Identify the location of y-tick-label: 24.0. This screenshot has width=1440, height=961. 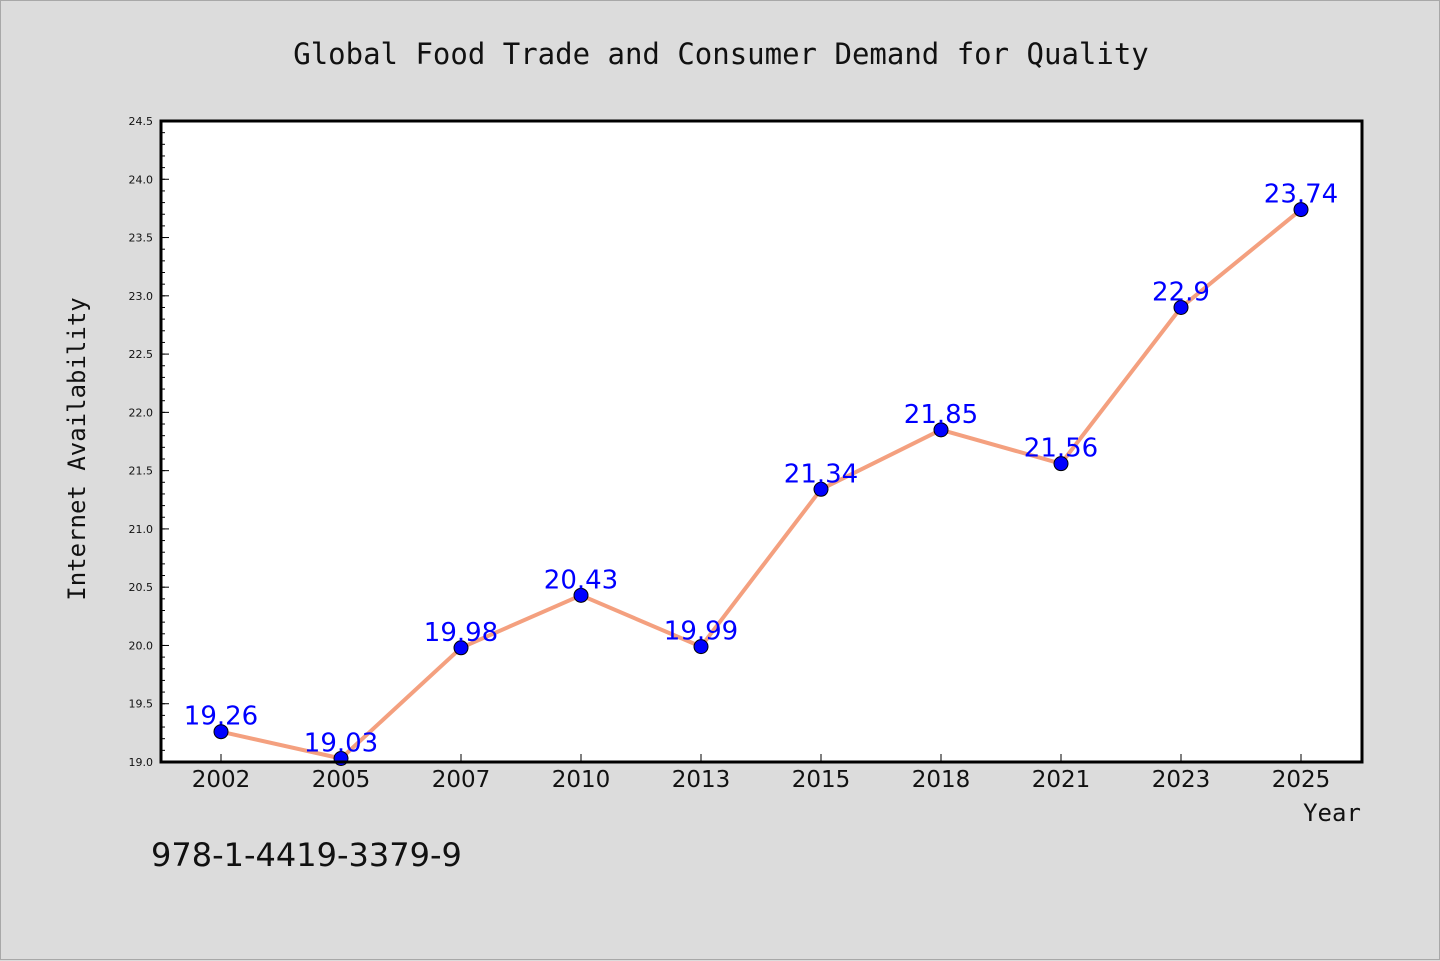
(141, 179).